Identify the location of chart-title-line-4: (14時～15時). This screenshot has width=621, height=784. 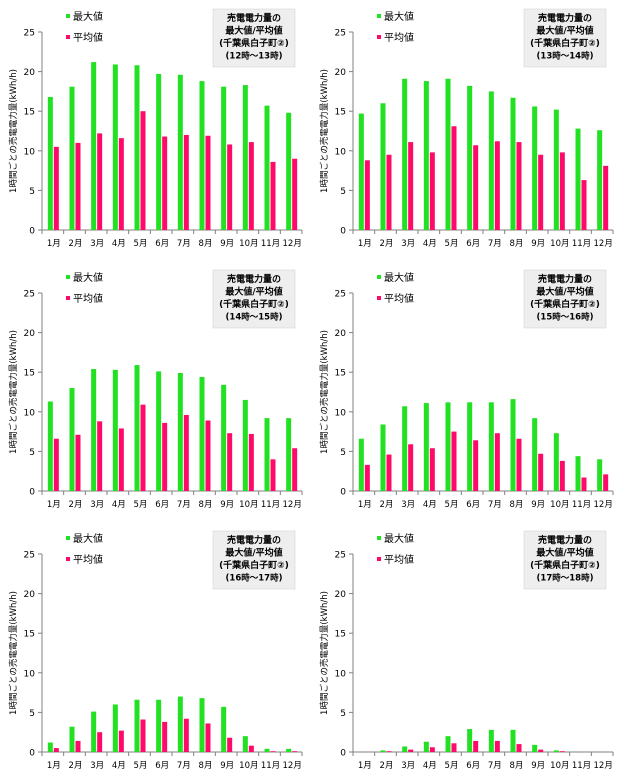
(254, 317).